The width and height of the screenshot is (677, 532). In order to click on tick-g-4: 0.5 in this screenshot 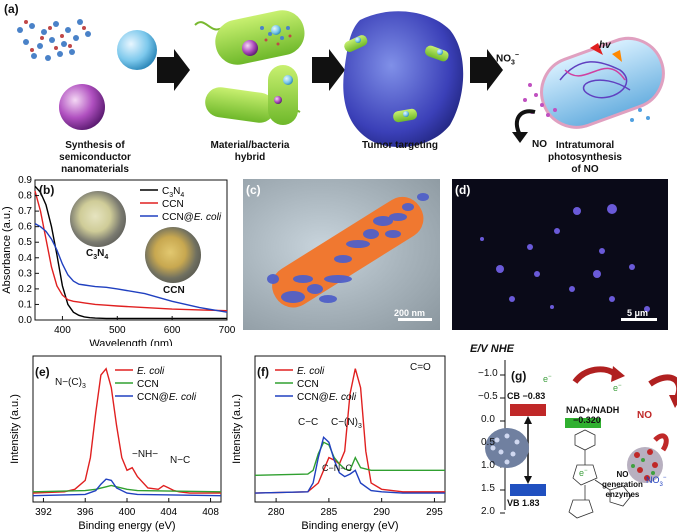, I will do `click(488, 442)`.